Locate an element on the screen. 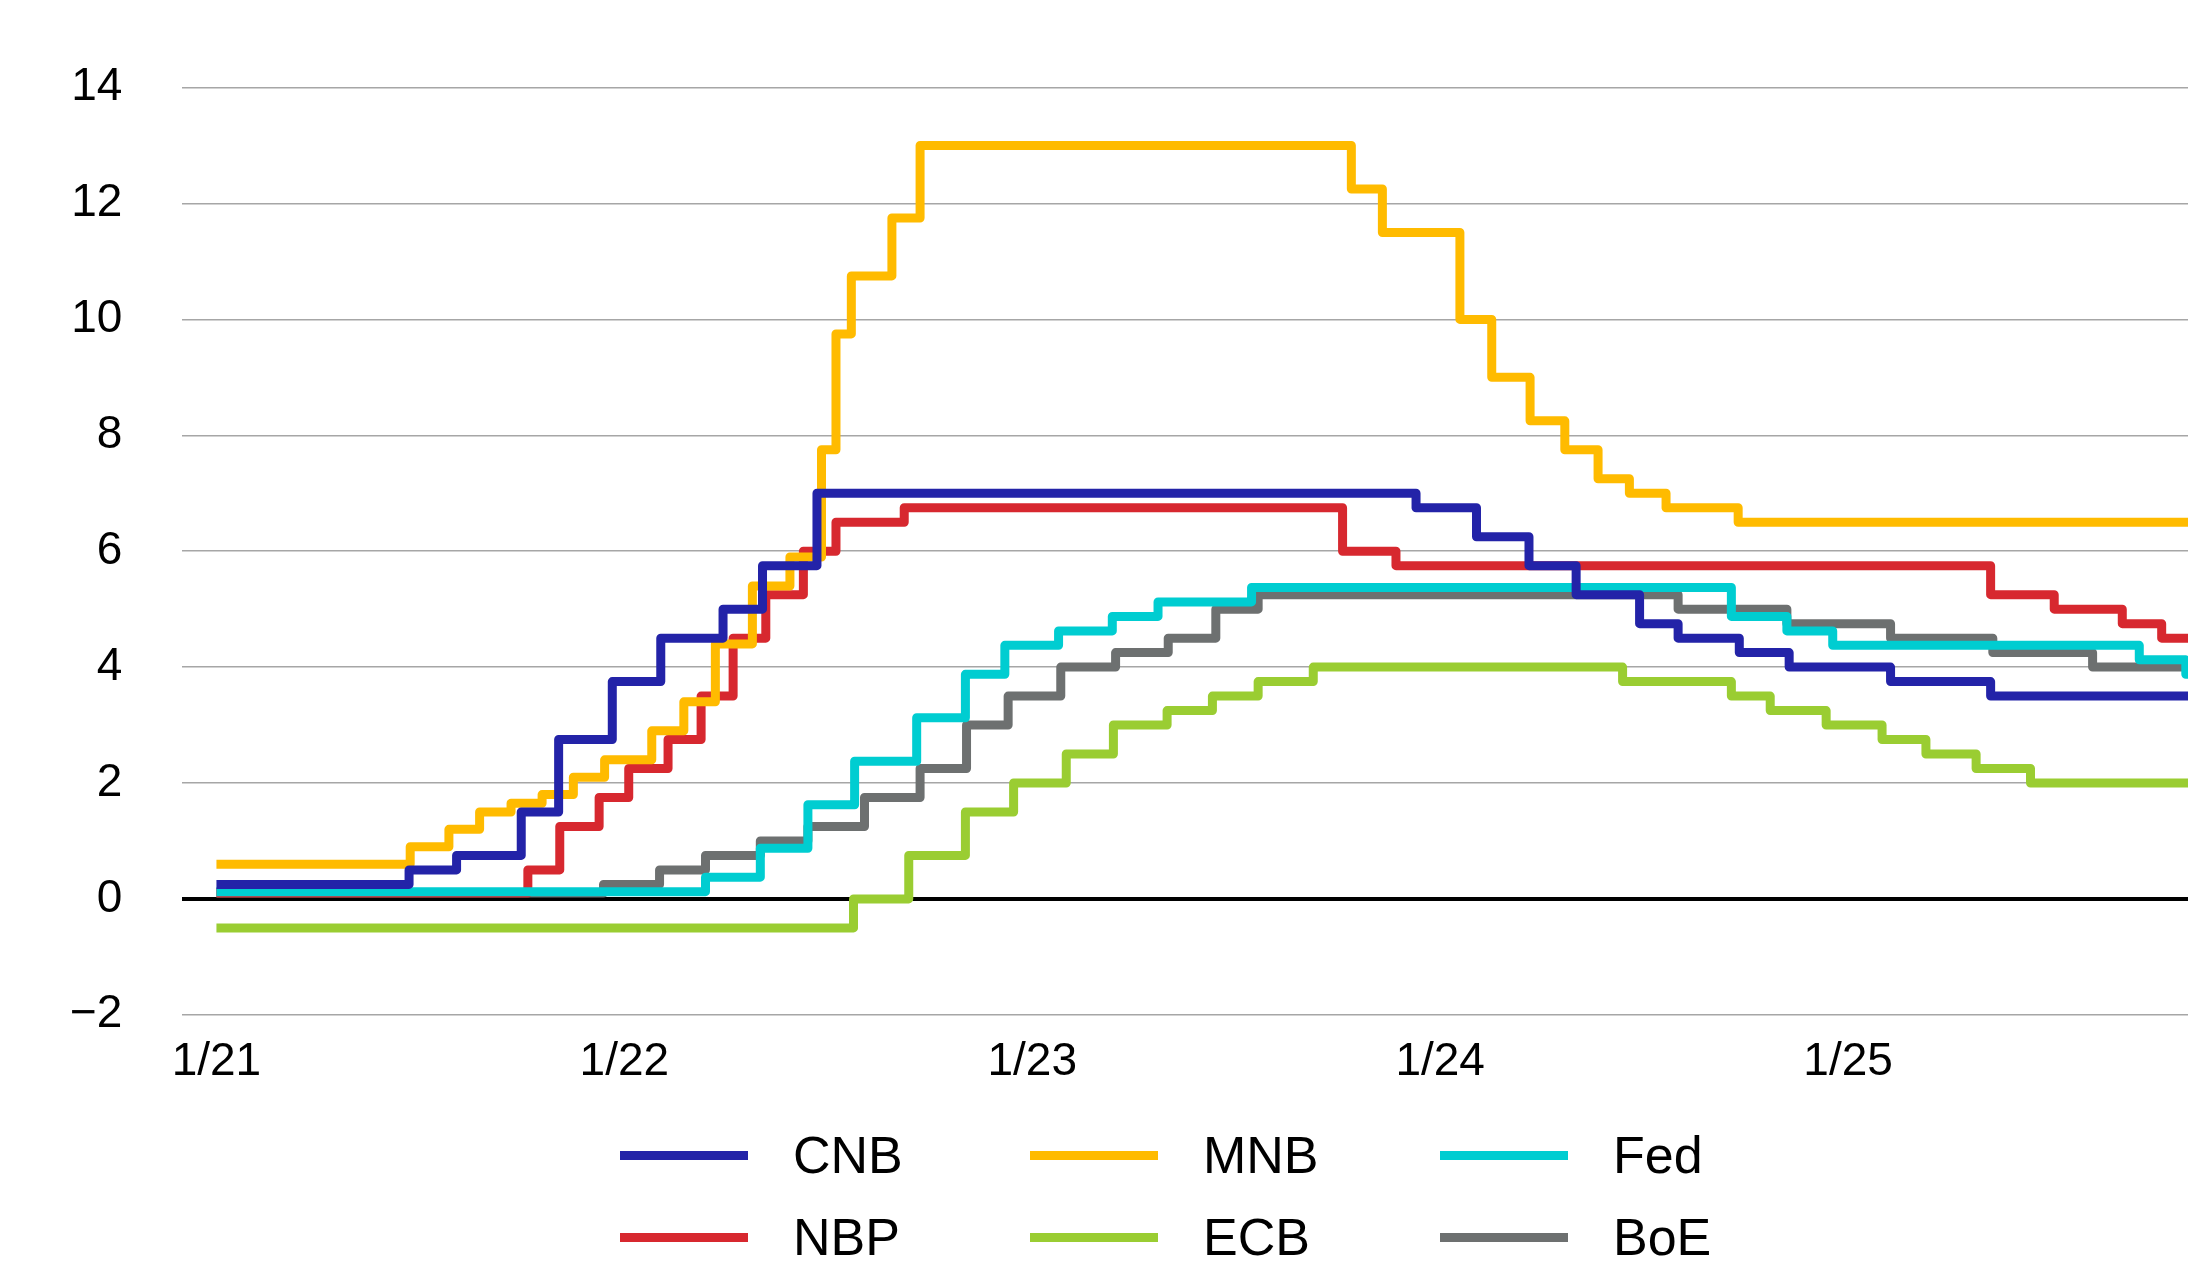  legend-label: CNB is located at coordinates (848, 1155).